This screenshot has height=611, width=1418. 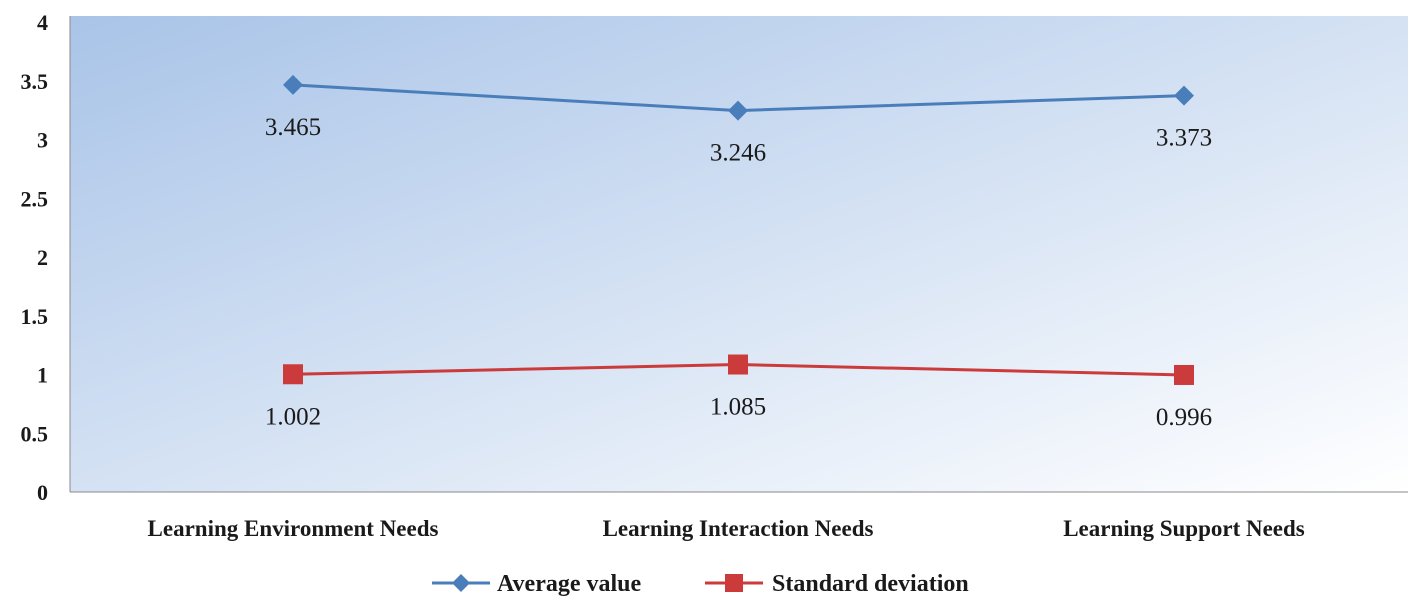 I want to click on y-tick-label: 2, so click(x=42, y=257).